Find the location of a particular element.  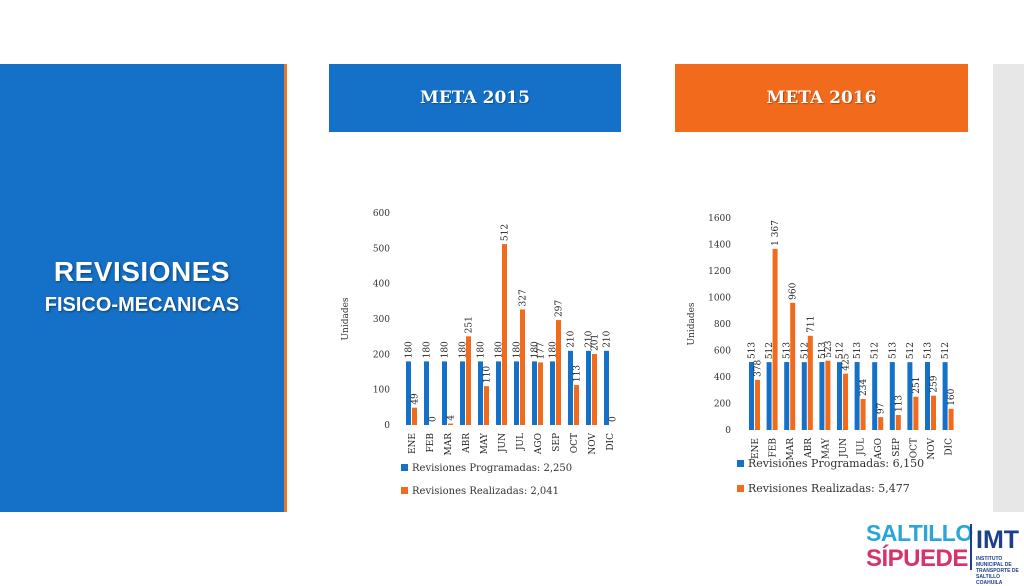

data-label-realizadas: 711 is located at coordinates (811, 324).